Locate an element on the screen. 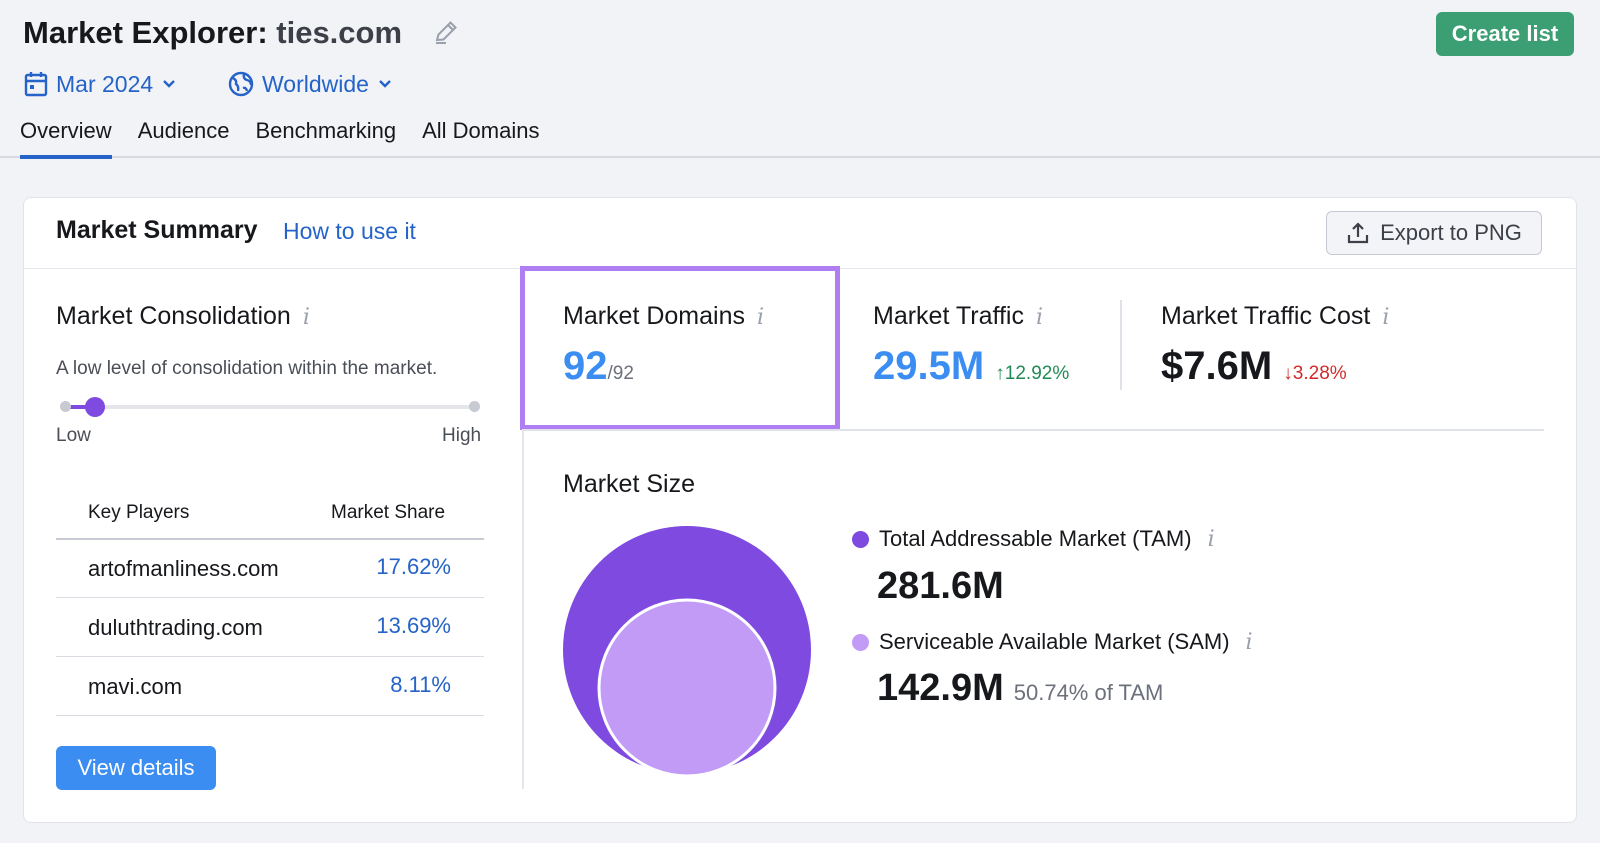 The width and height of the screenshot is (1600, 843). how-to-use-link: How to use it is located at coordinates (349, 231).